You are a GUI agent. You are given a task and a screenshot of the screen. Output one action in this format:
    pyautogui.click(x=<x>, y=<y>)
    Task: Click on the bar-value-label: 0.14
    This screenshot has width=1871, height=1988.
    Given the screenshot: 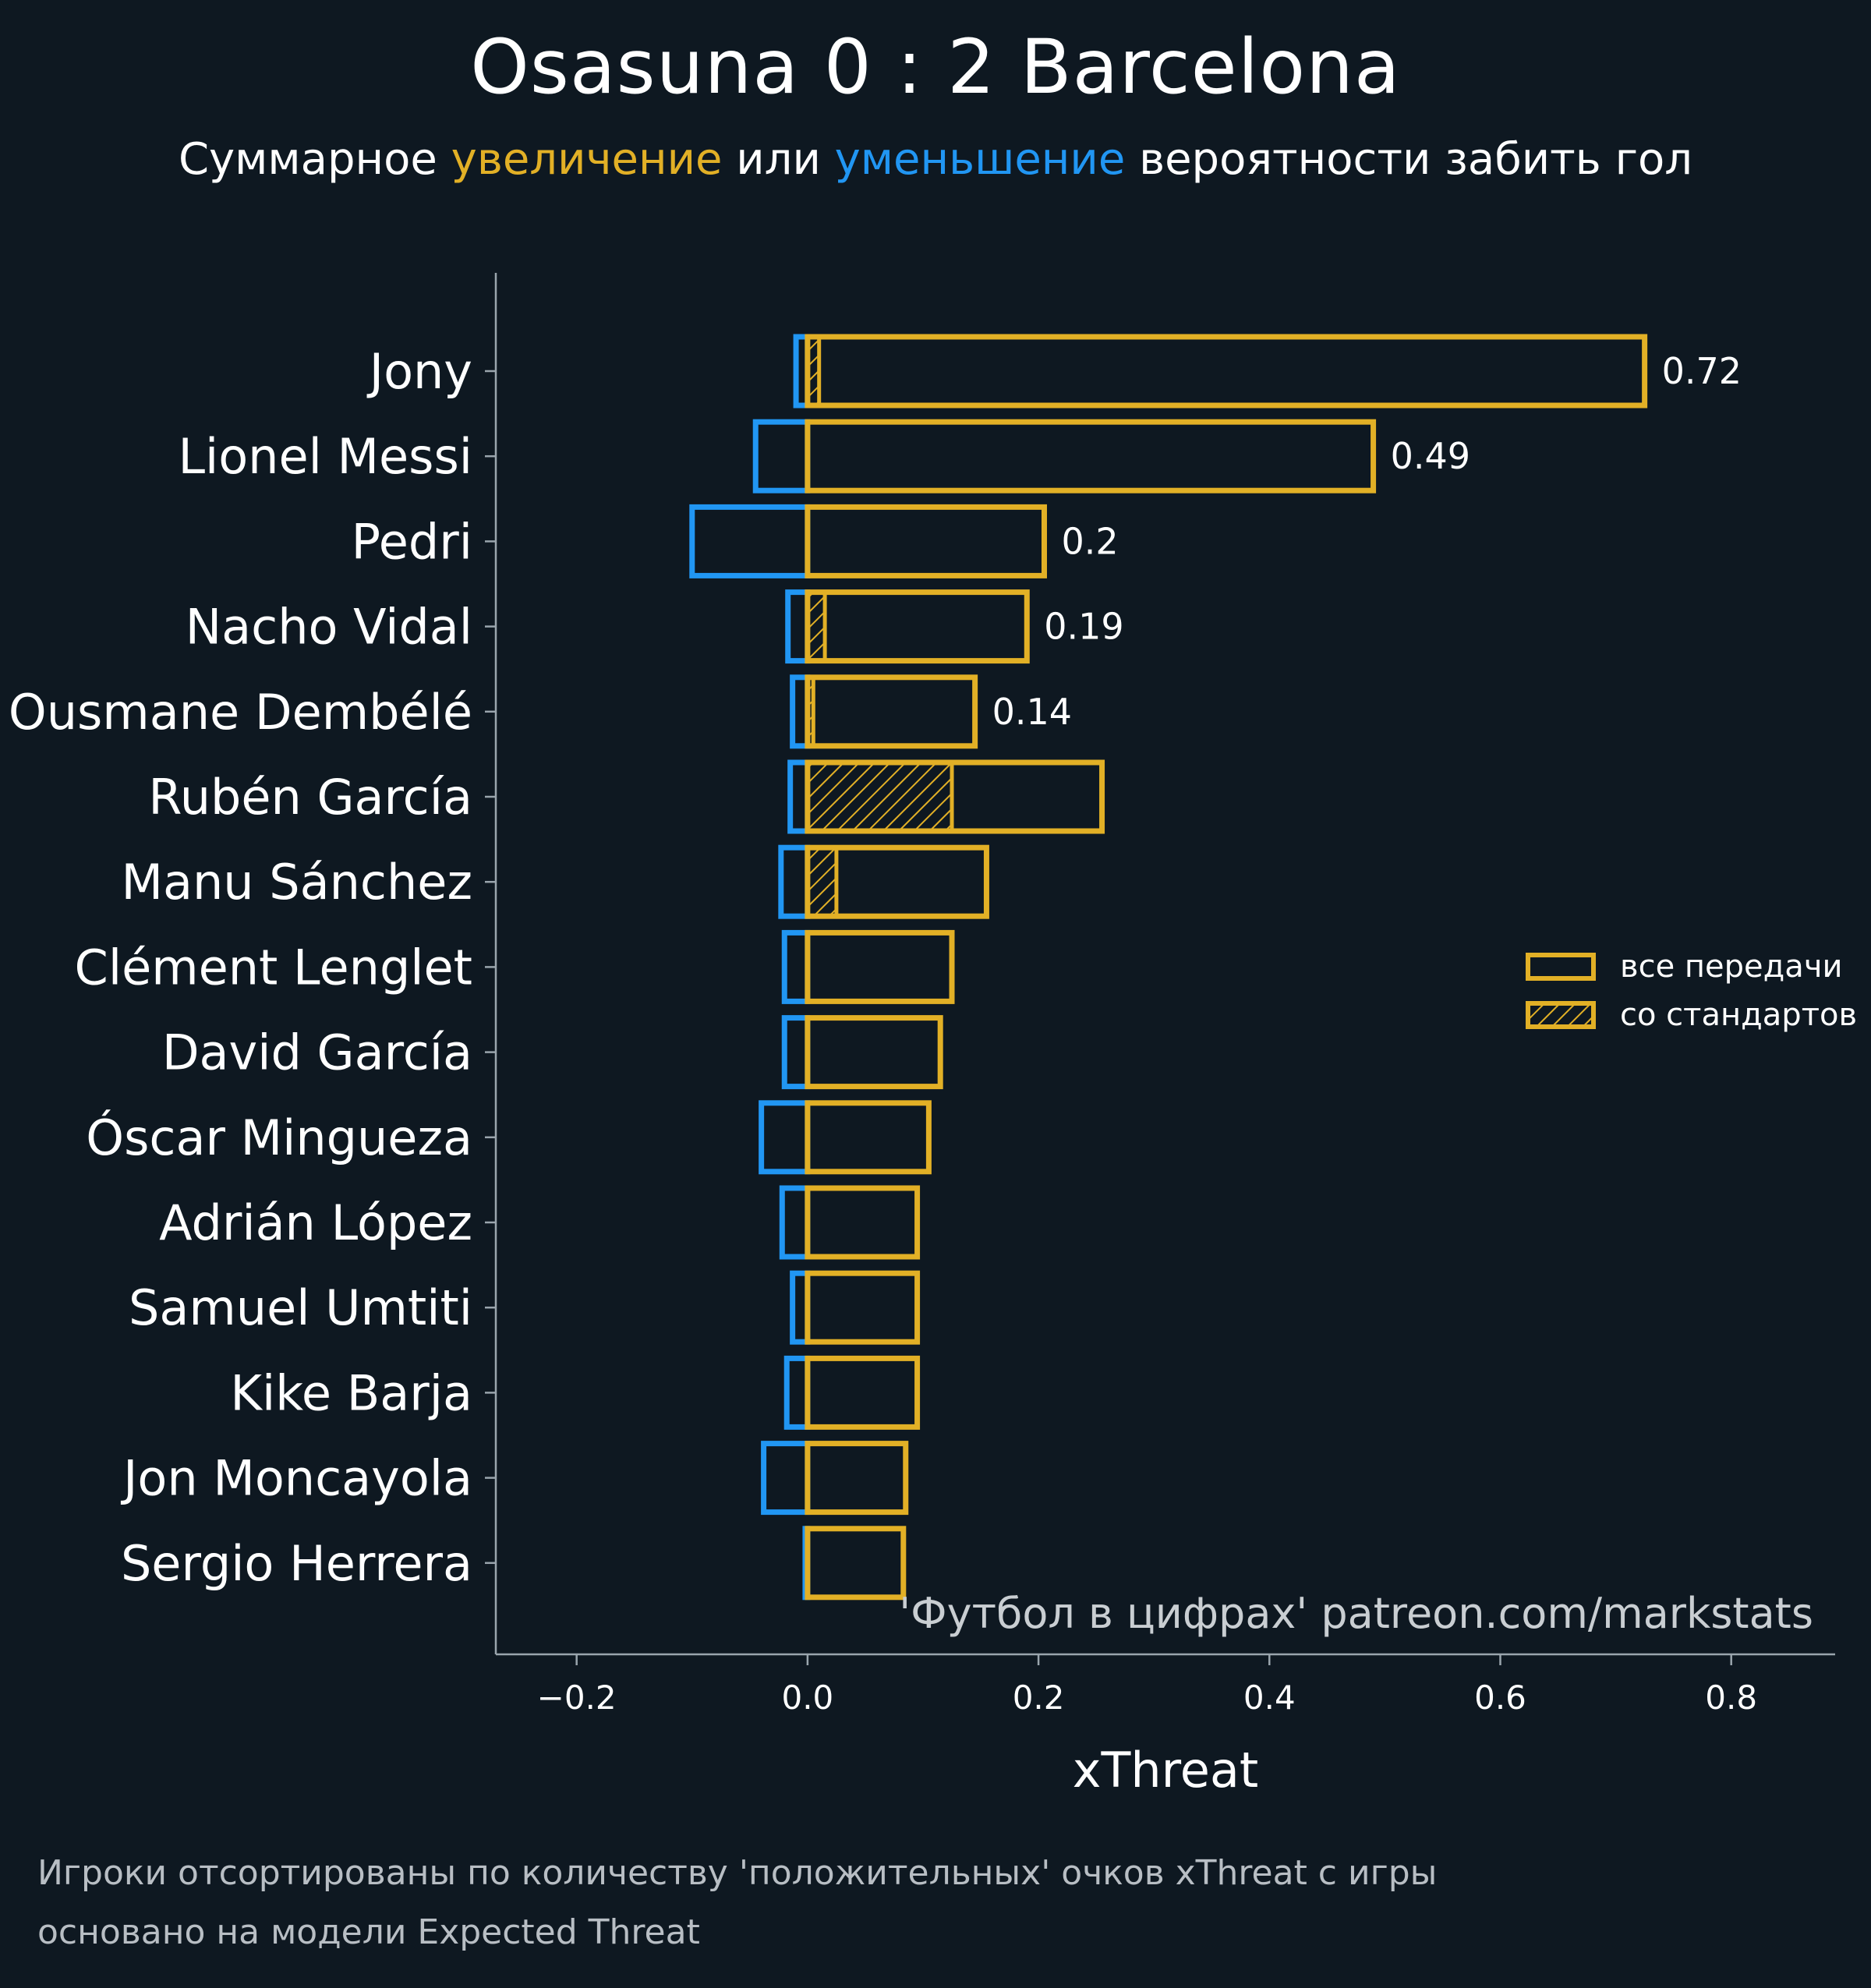 What is the action you would take?
    pyautogui.click(x=1032, y=712)
    